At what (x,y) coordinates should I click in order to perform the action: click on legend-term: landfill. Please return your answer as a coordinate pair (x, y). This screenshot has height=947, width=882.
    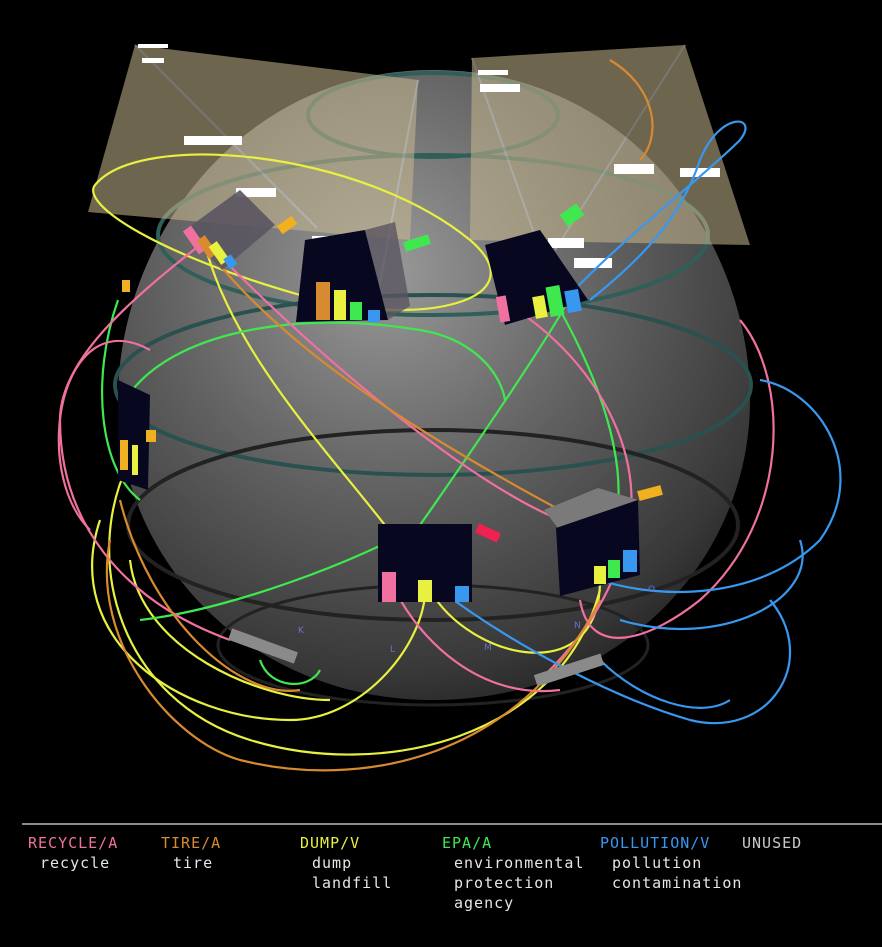
    Looking at the image, I should click on (352, 883).